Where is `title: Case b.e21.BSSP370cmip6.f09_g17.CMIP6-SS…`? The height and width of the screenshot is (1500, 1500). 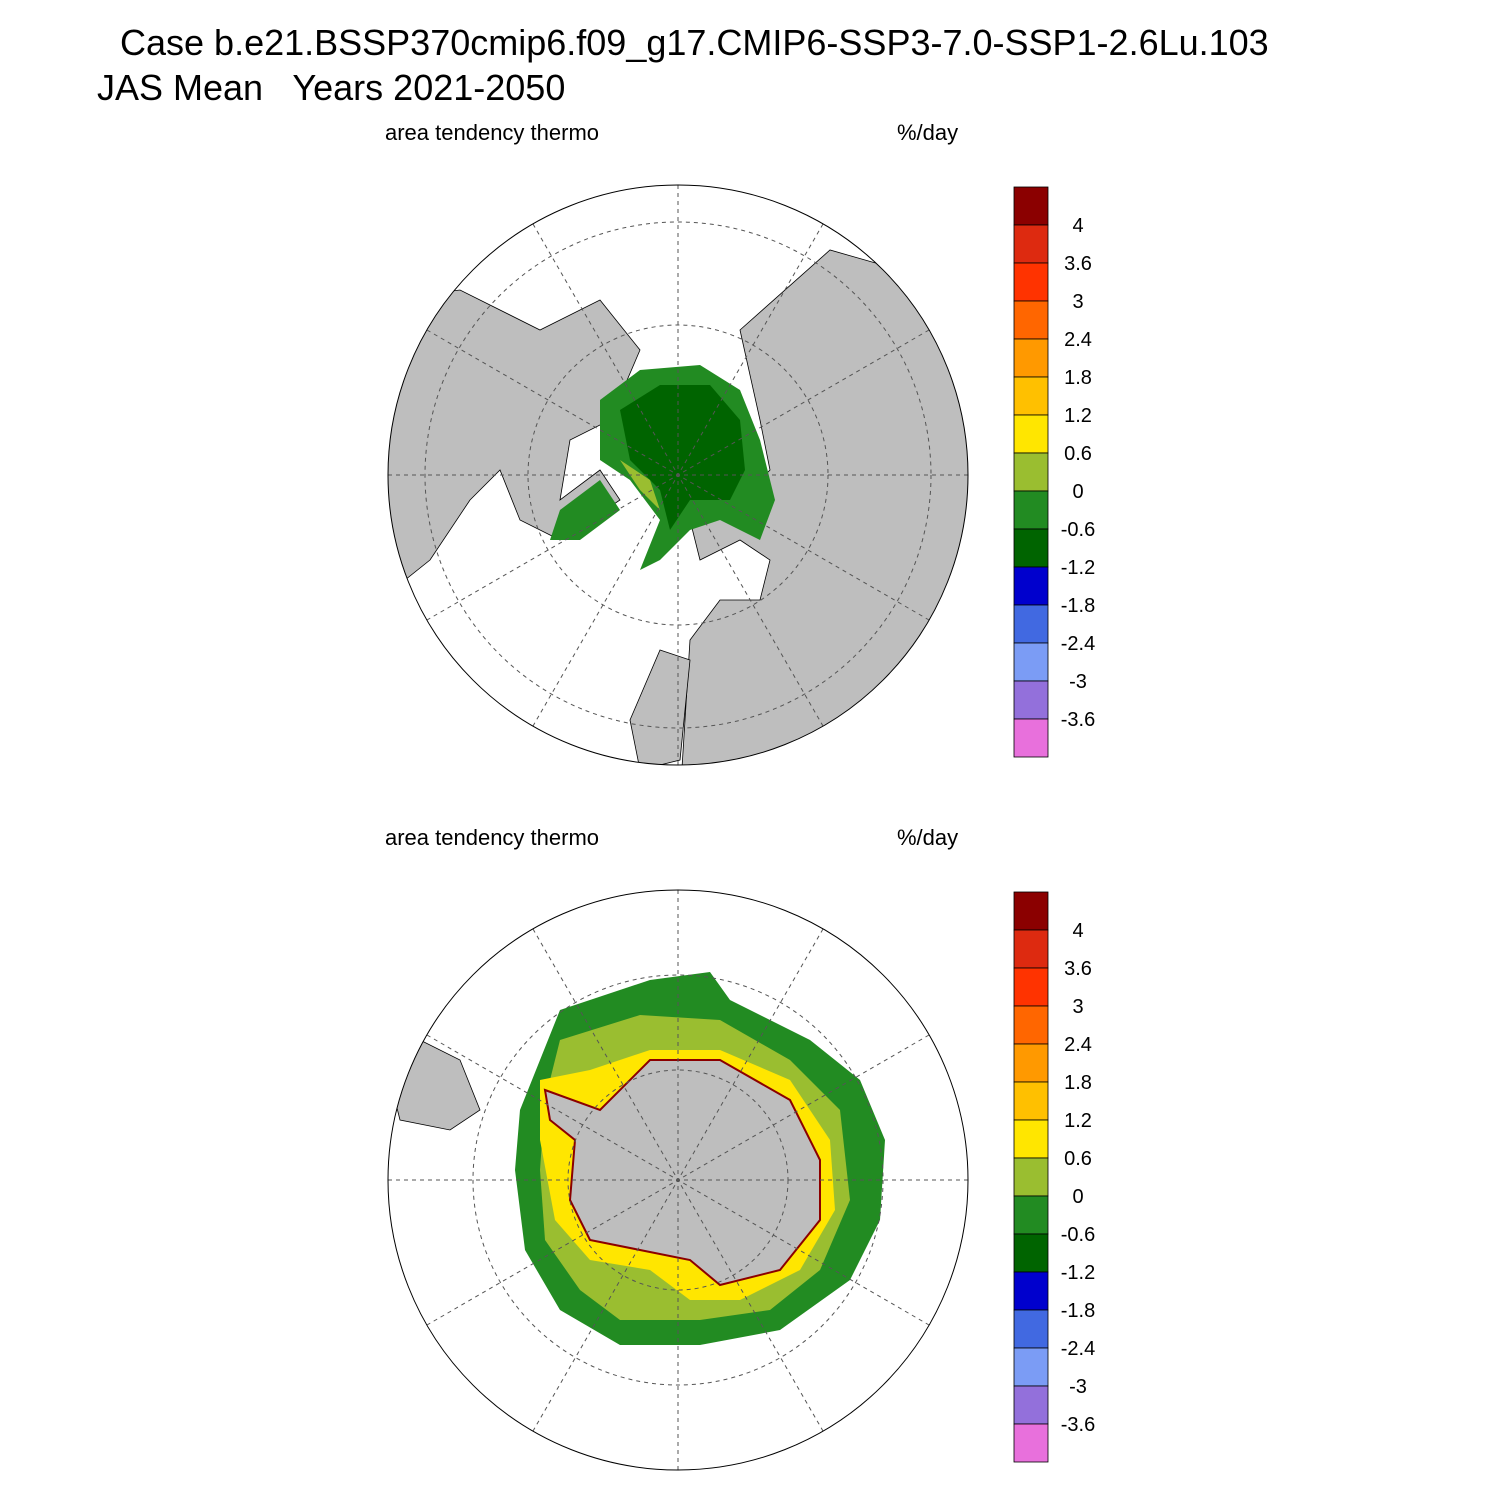
title: Case b.e21.BSSP370cmip6.f09_g17.CMIP6-SS… is located at coordinates (694, 42).